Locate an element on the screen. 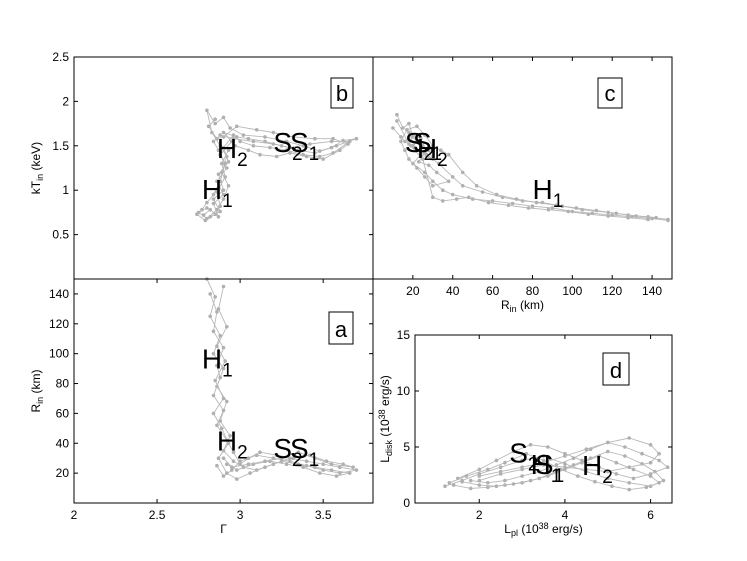 This screenshot has height=561, width=747. x-tick-label: 6 is located at coordinates (650, 515).